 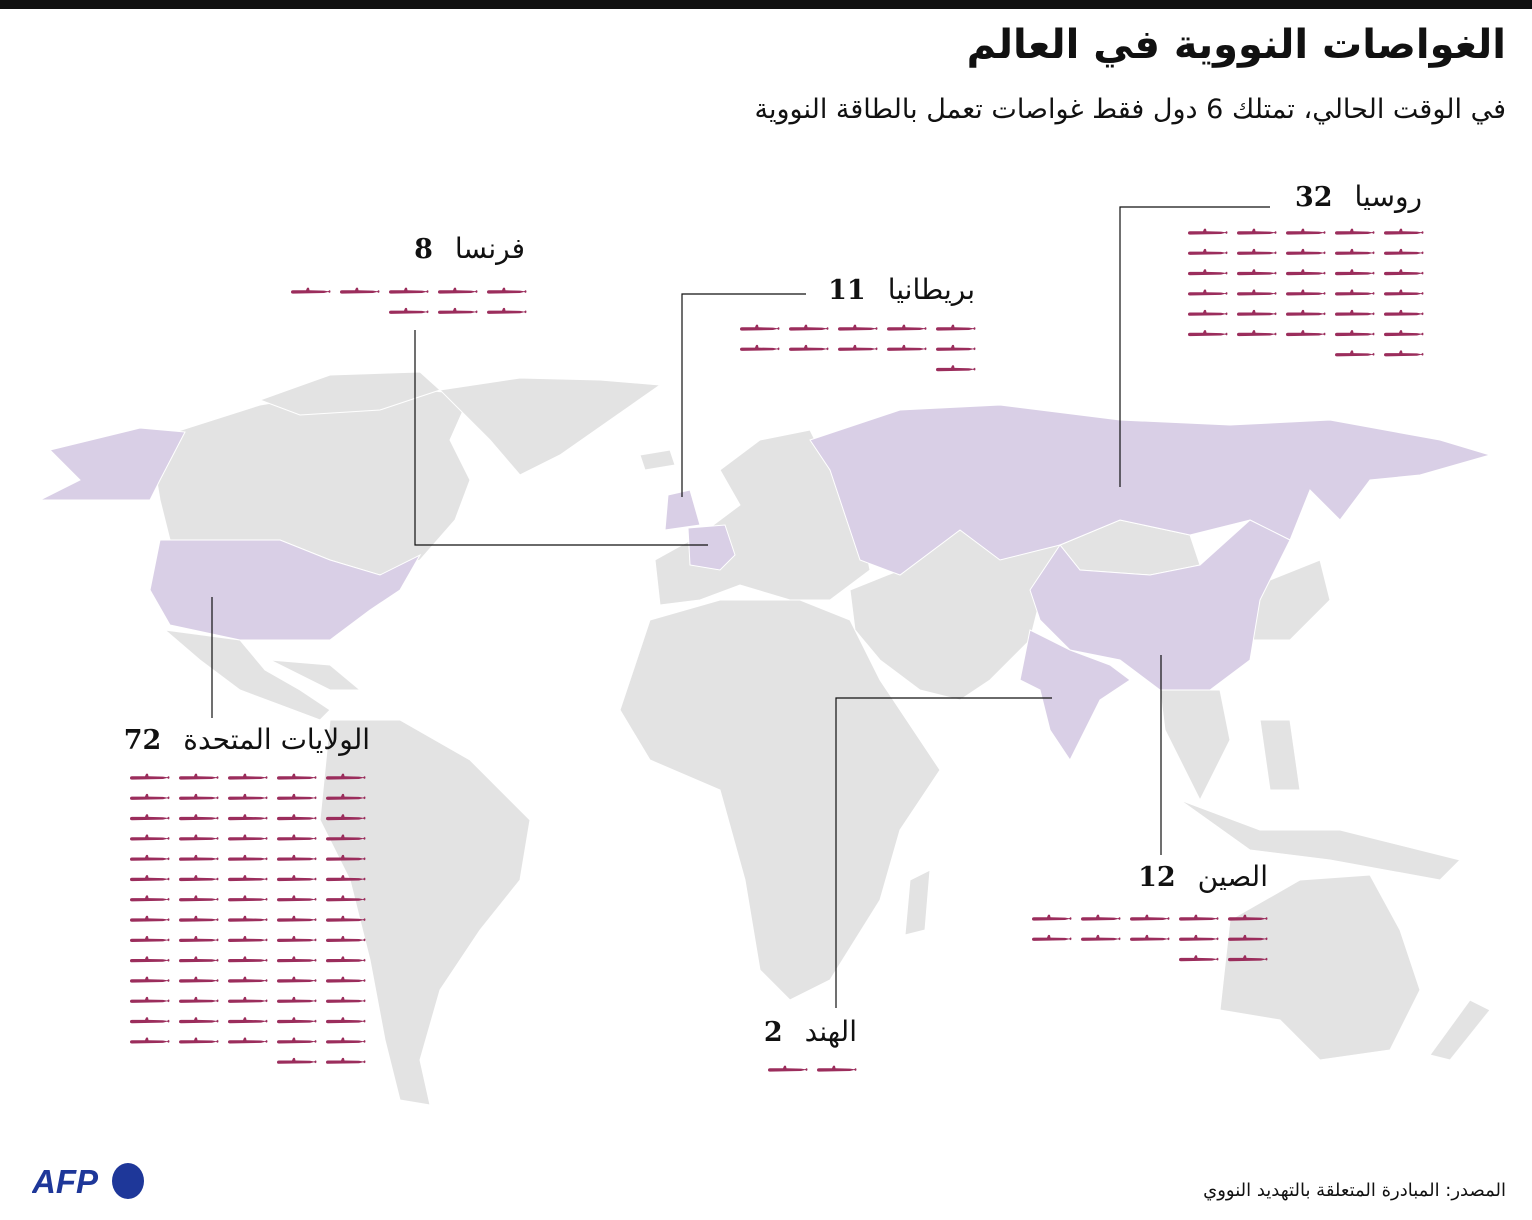 What do you see at coordinates (489, 248) in the screenshot?
I see `country-name: فرنسا` at bounding box center [489, 248].